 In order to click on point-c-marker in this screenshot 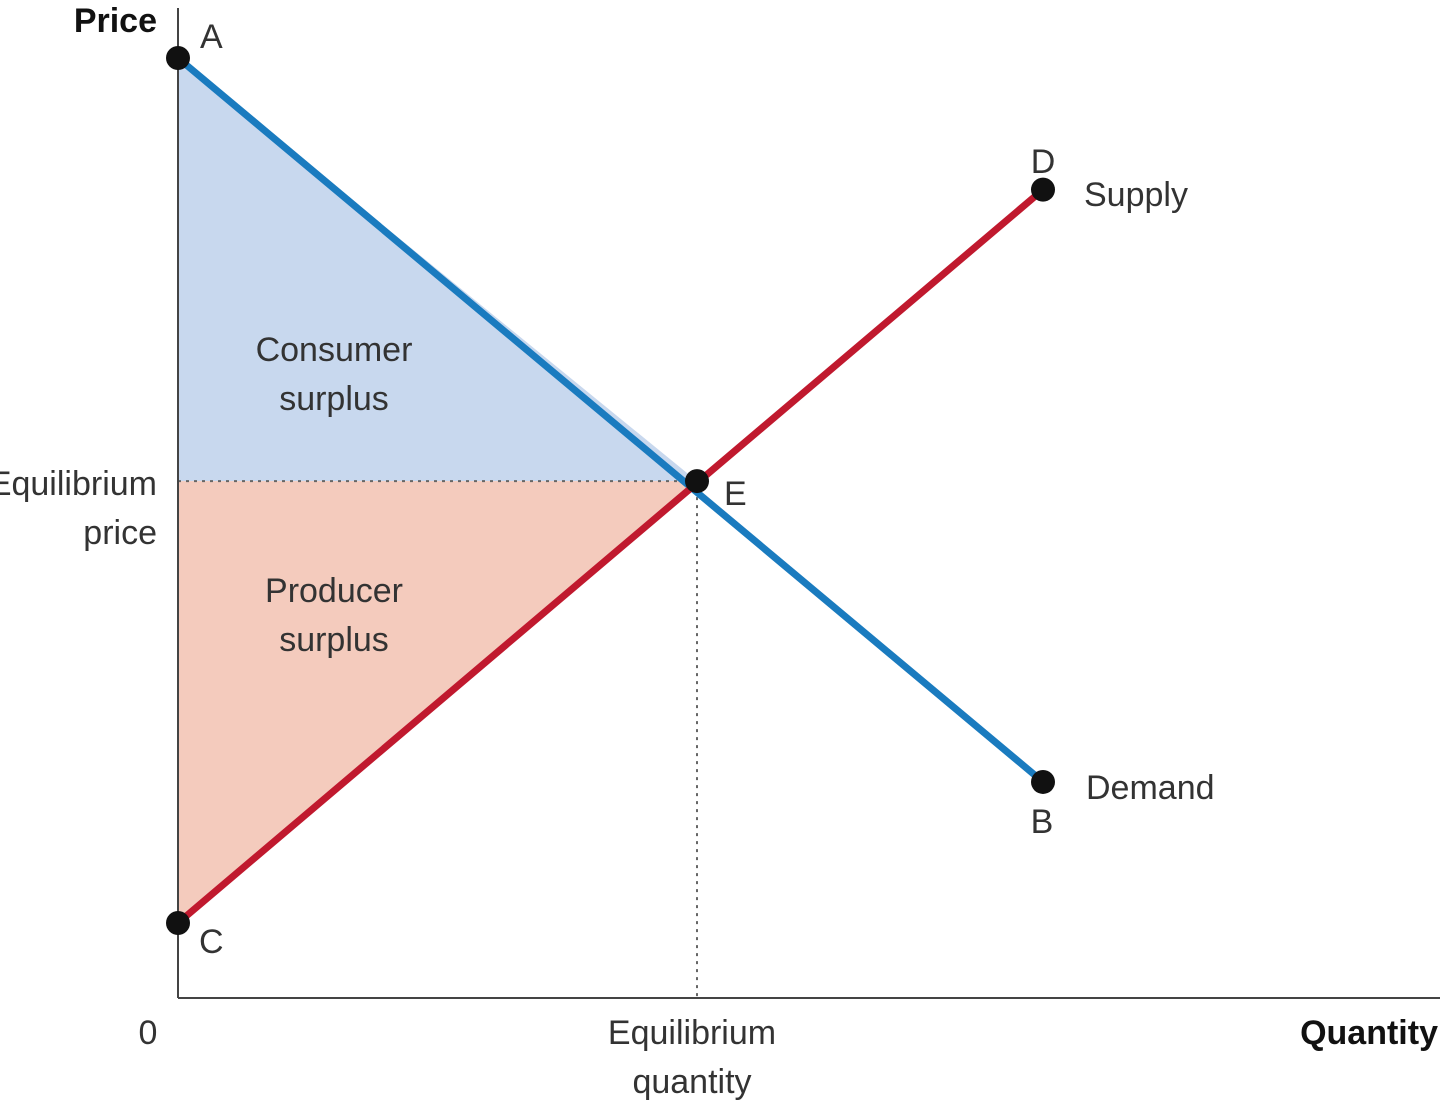, I will do `click(178, 923)`.